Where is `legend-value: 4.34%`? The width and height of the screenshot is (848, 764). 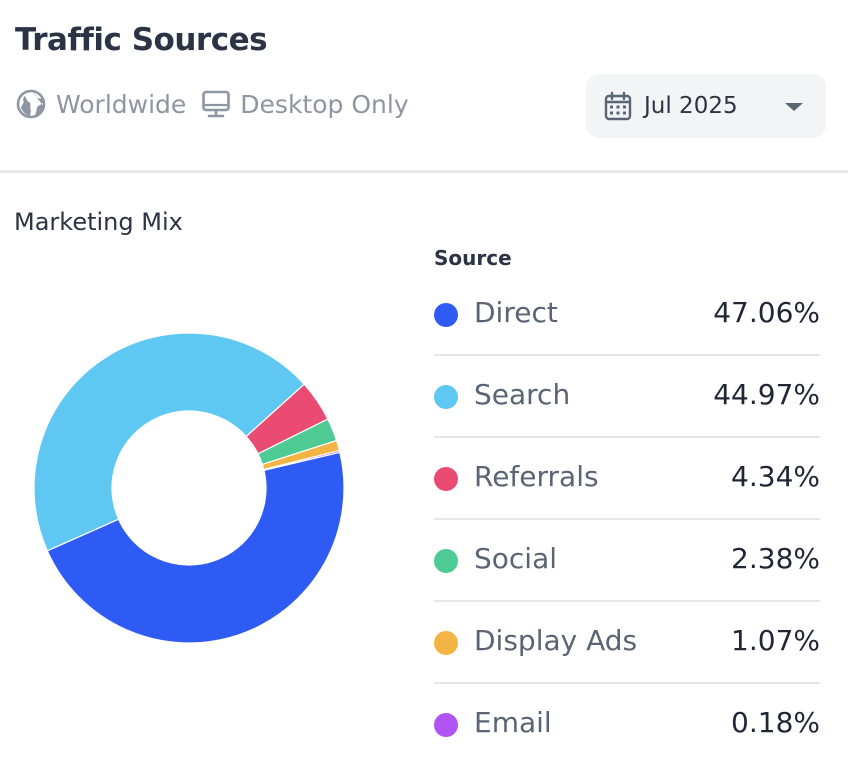
legend-value: 4.34% is located at coordinates (775, 476).